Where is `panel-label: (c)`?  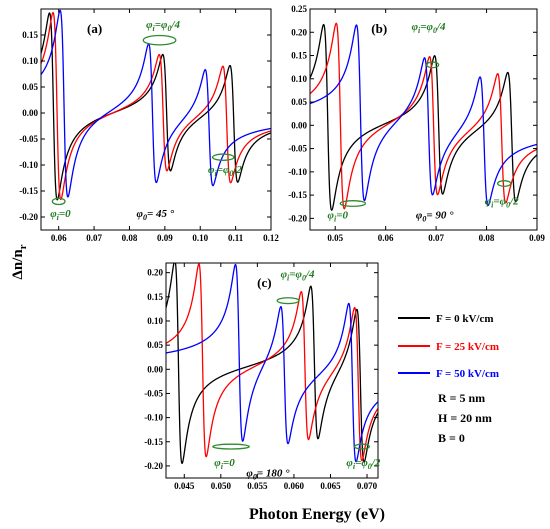 panel-label: (c) is located at coordinates (264, 282).